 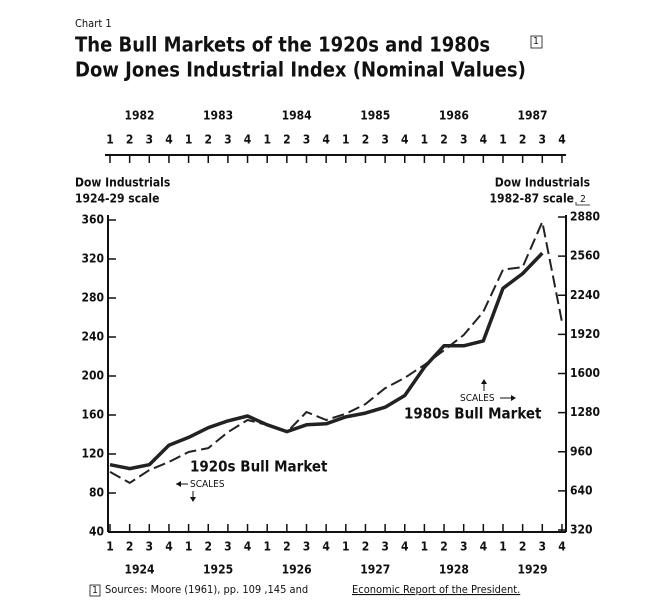 What do you see at coordinates (92, 337) in the screenshot?
I see `y-tick-label: 240` at bounding box center [92, 337].